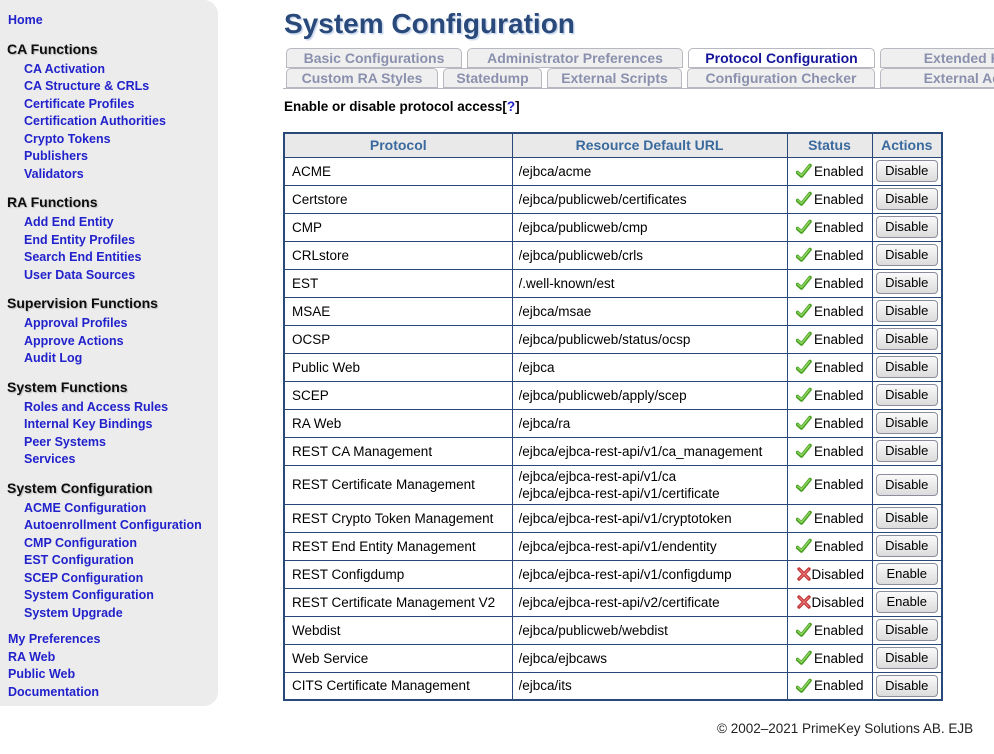 This screenshot has width=994, height=754. I want to click on resource-url-cell: /ejbca, so click(649, 367).